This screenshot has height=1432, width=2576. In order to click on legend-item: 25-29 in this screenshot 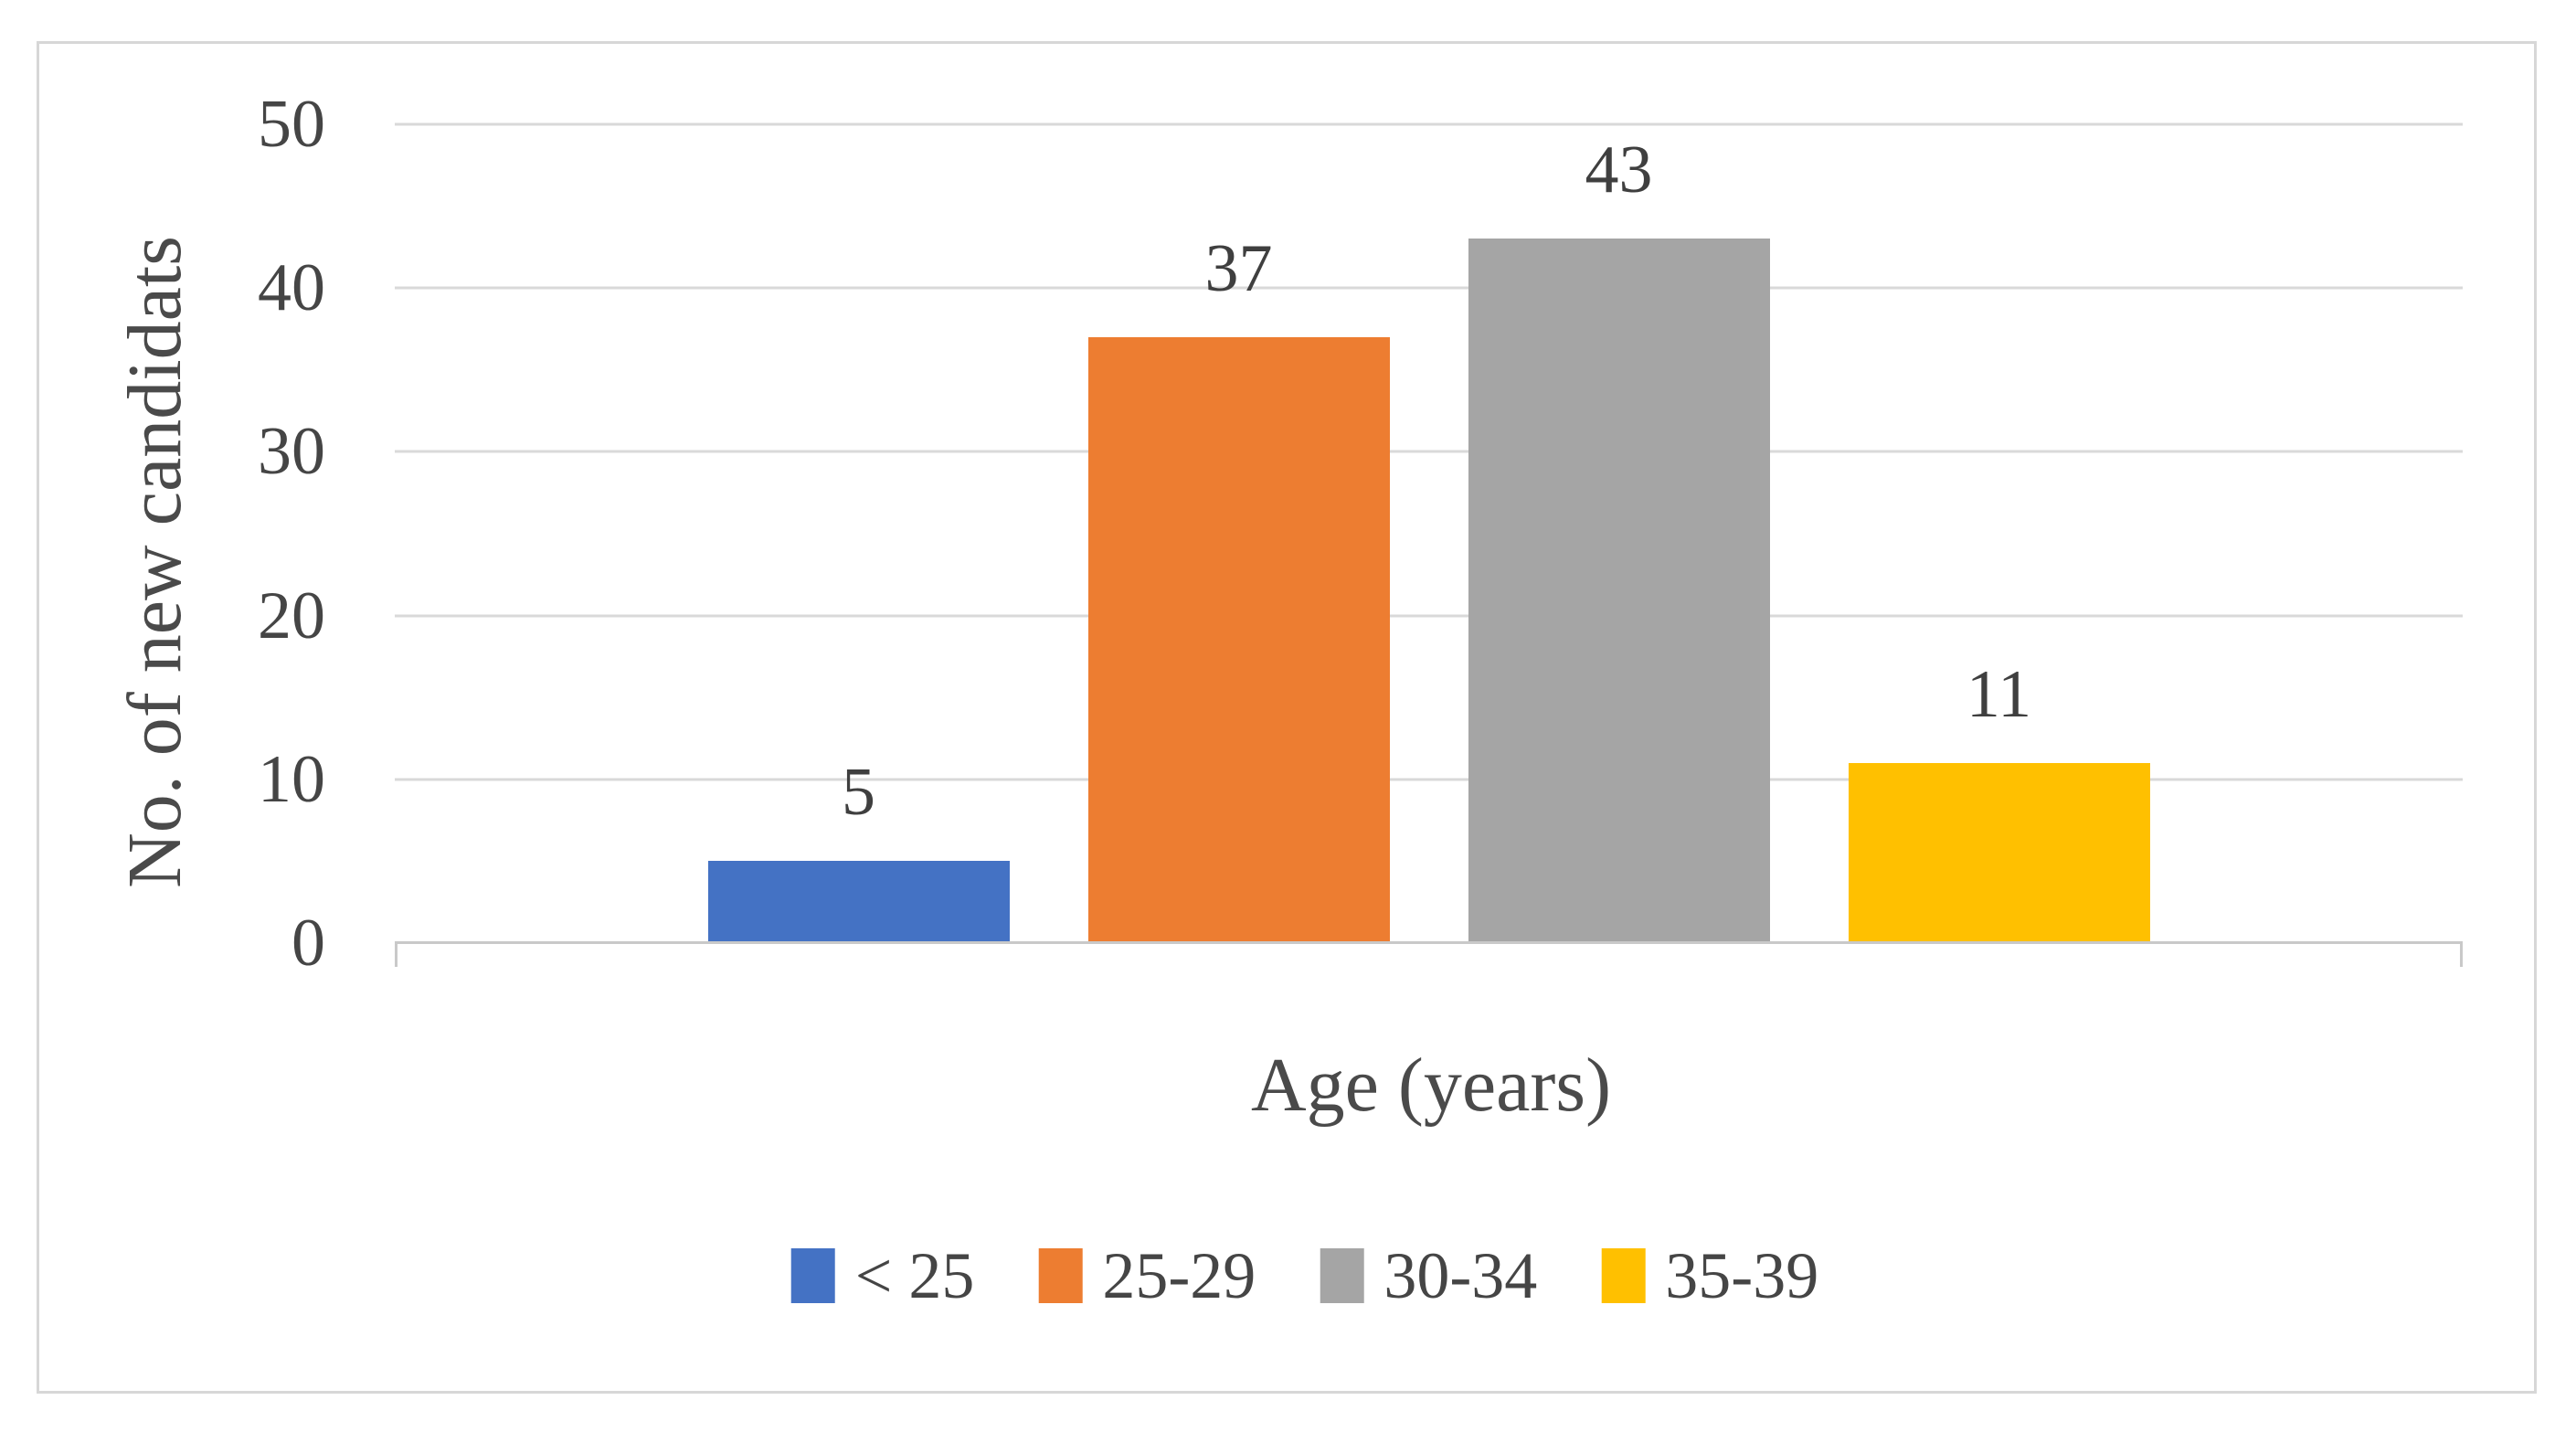, I will do `click(1147, 1276)`.